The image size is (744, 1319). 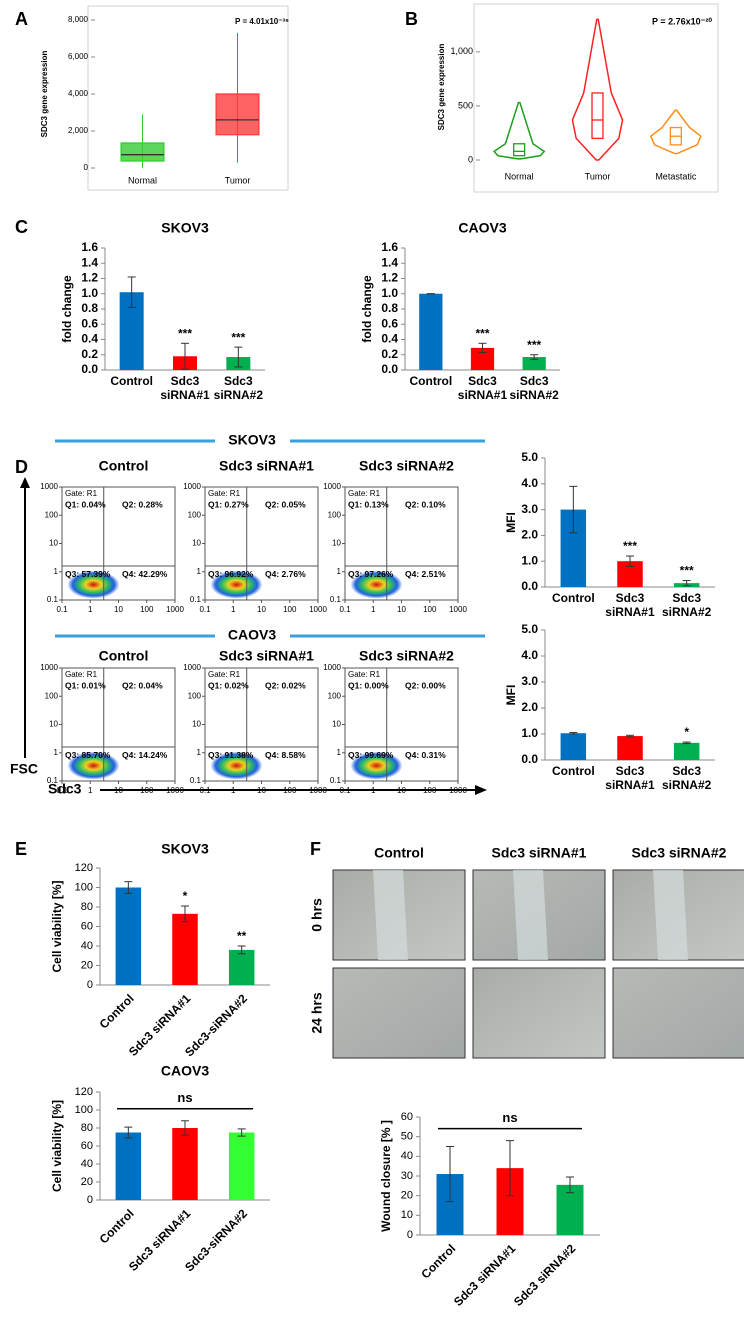 I want to click on y-axis-label: Cell viability [%], so click(x=57, y=1146).